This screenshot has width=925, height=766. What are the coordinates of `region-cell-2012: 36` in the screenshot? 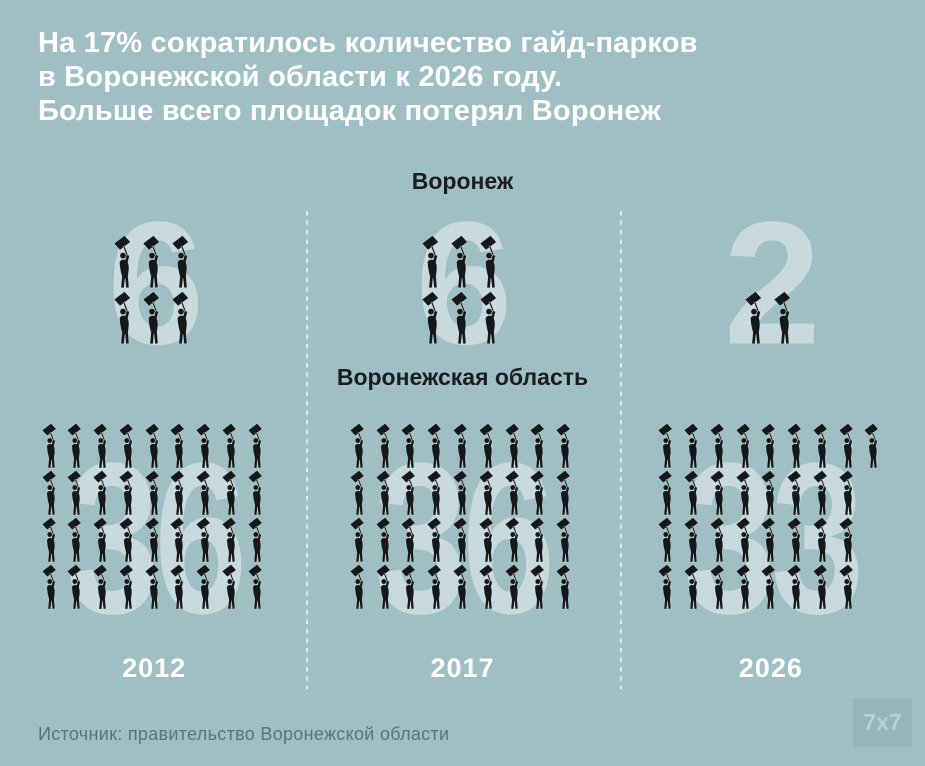 It's located at (154, 525).